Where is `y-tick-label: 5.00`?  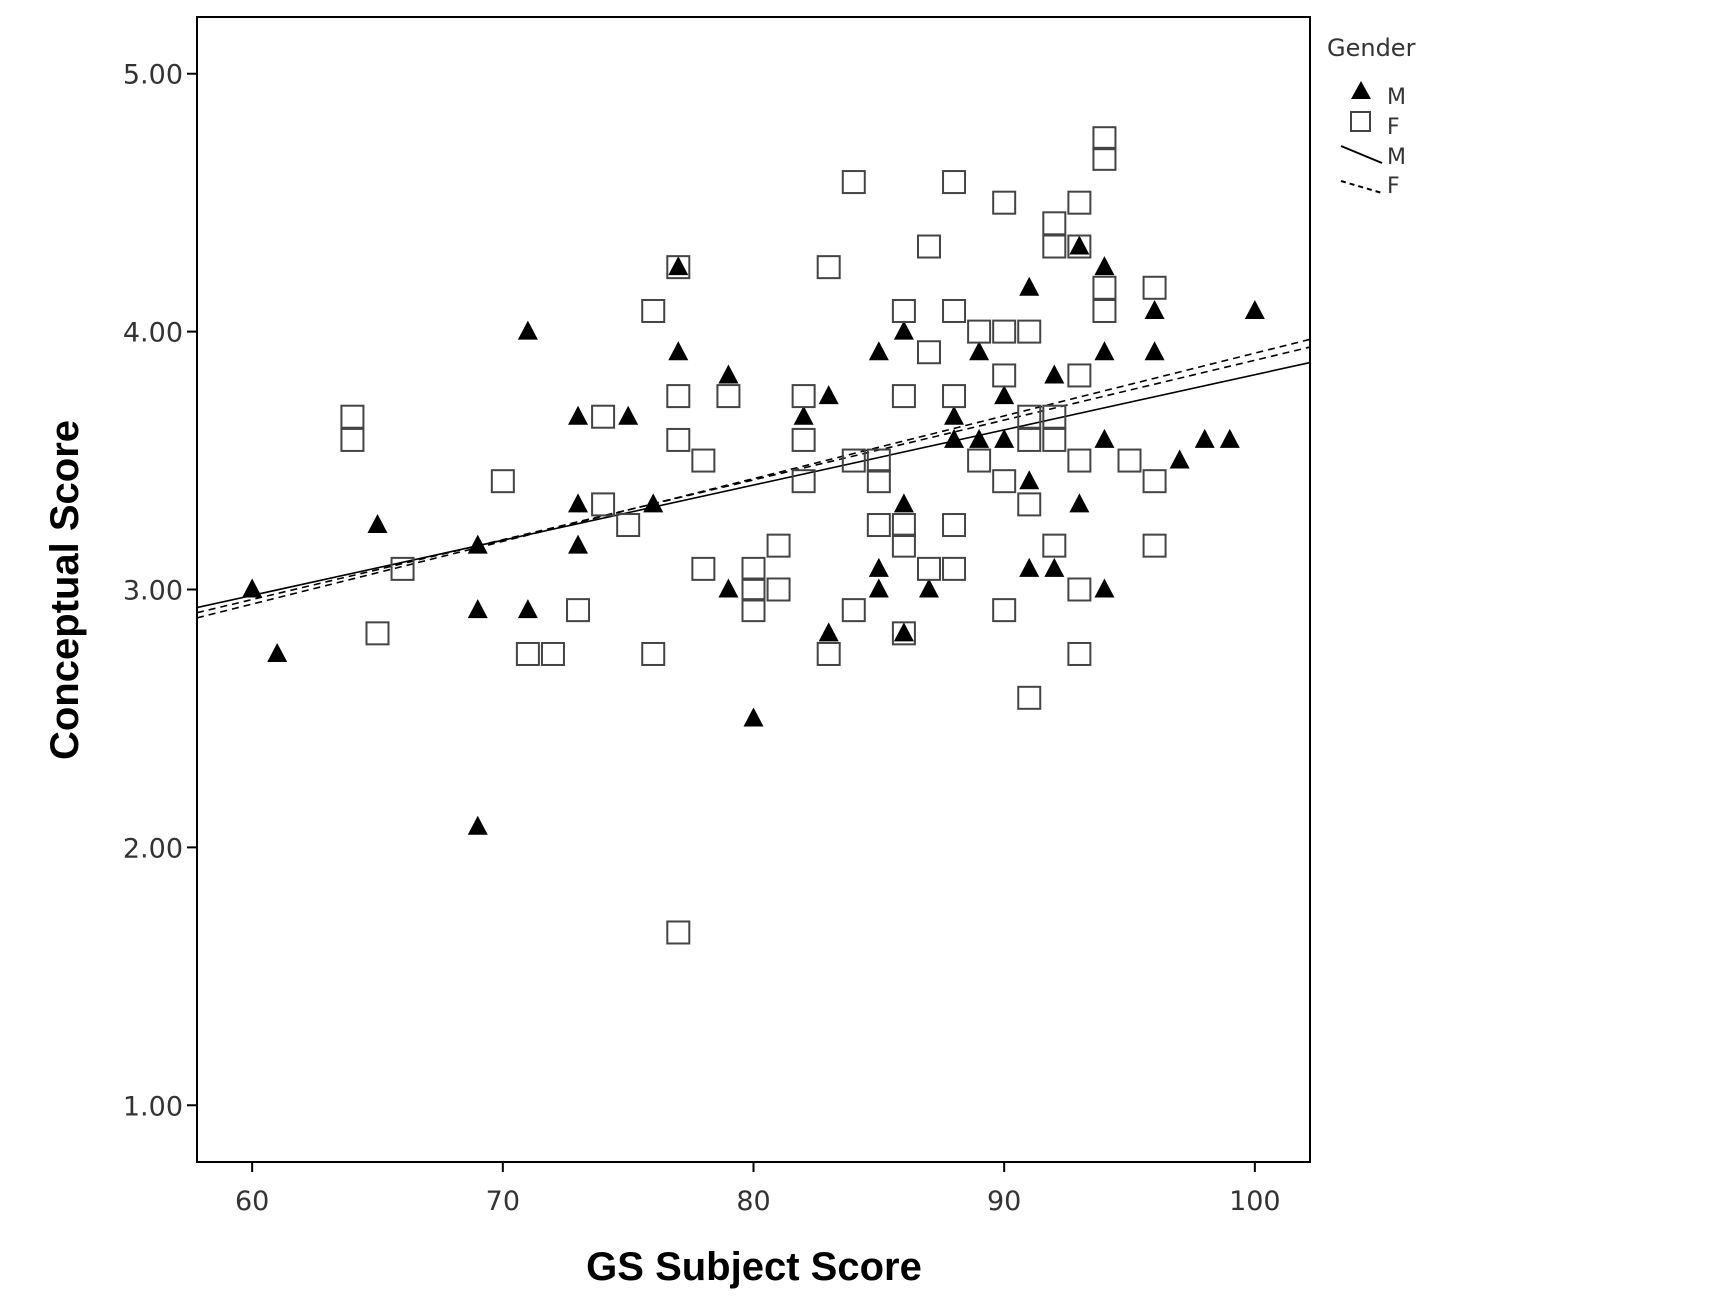
y-tick-label: 5.00 is located at coordinates (153, 75).